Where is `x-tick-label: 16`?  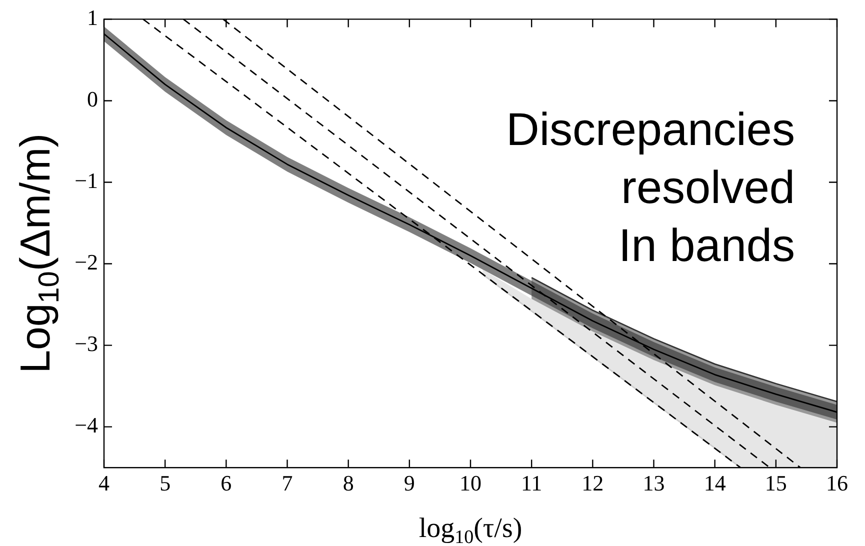 x-tick-label: 16 is located at coordinates (837, 483).